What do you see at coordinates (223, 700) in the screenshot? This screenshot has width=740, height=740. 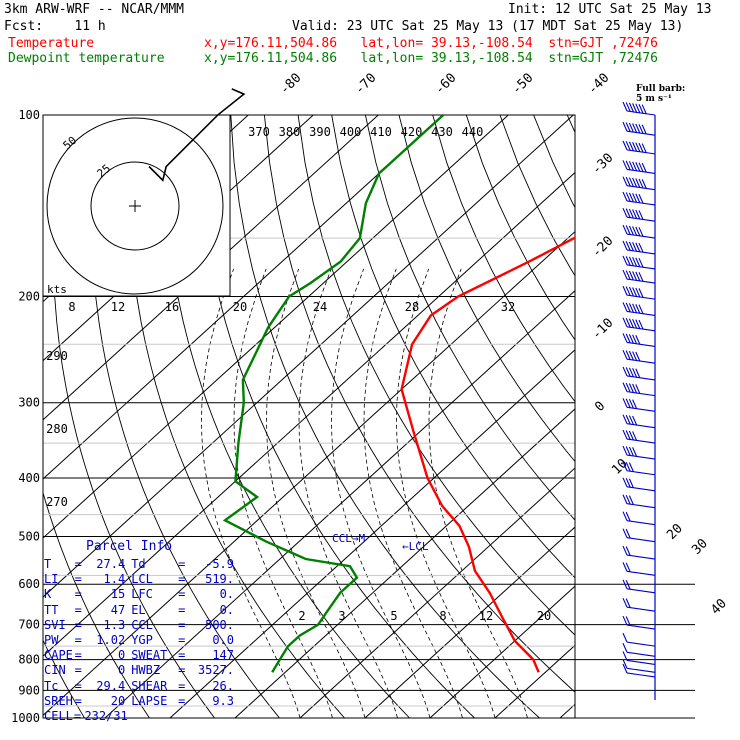 I see `parcel-value: 9.3` at bounding box center [223, 700].